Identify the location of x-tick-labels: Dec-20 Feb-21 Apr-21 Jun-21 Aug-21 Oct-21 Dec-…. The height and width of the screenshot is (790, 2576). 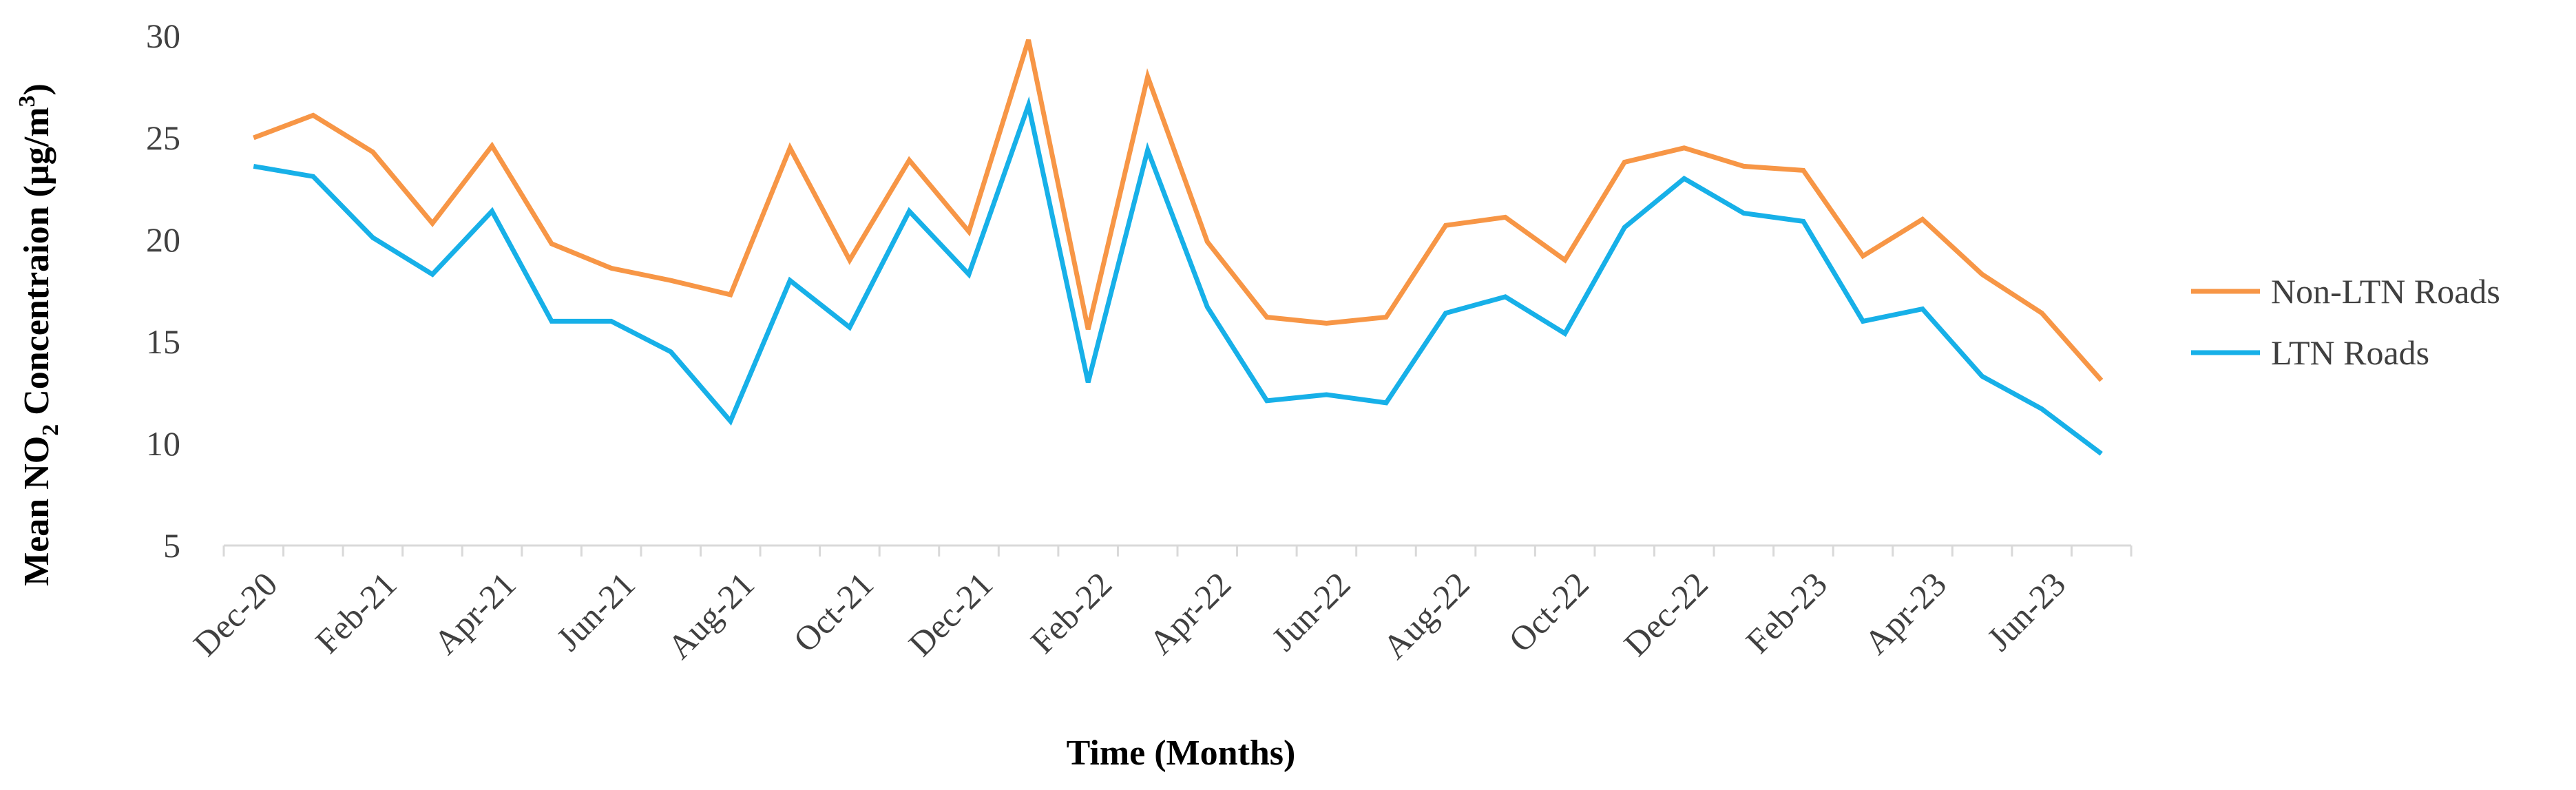
(1129, 616).